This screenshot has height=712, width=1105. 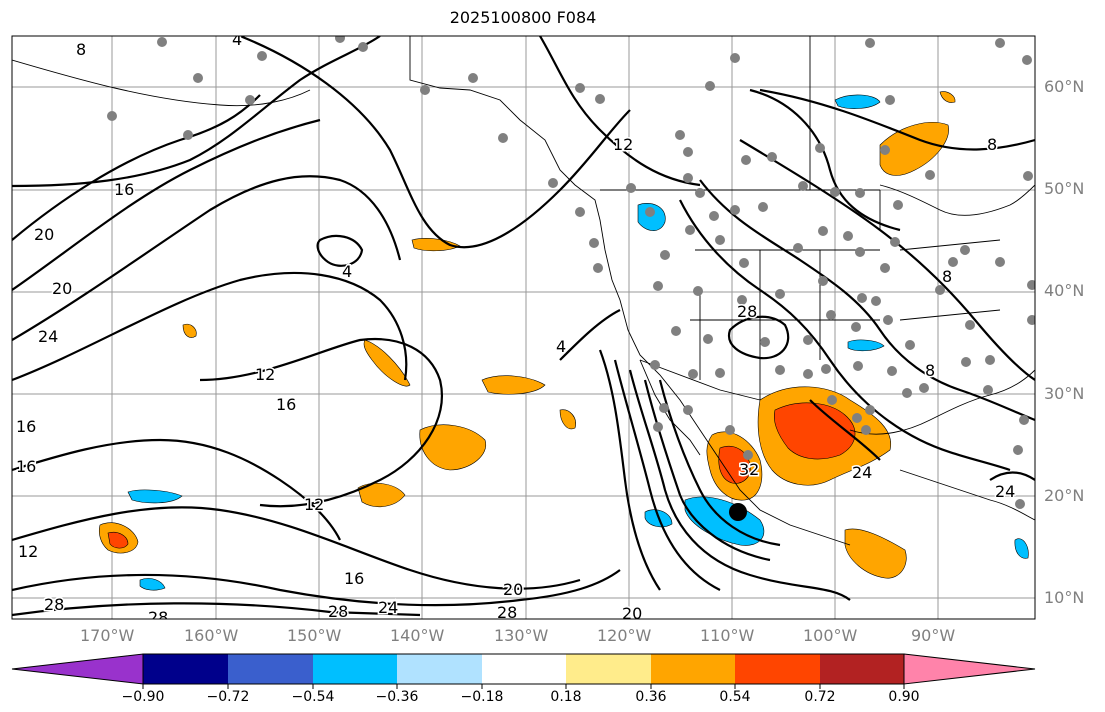 What do you see at coordinates (143, 697) in the screenshot?
I see `colorbar-tick-label: −0.90` at bounding box center [143, 697].